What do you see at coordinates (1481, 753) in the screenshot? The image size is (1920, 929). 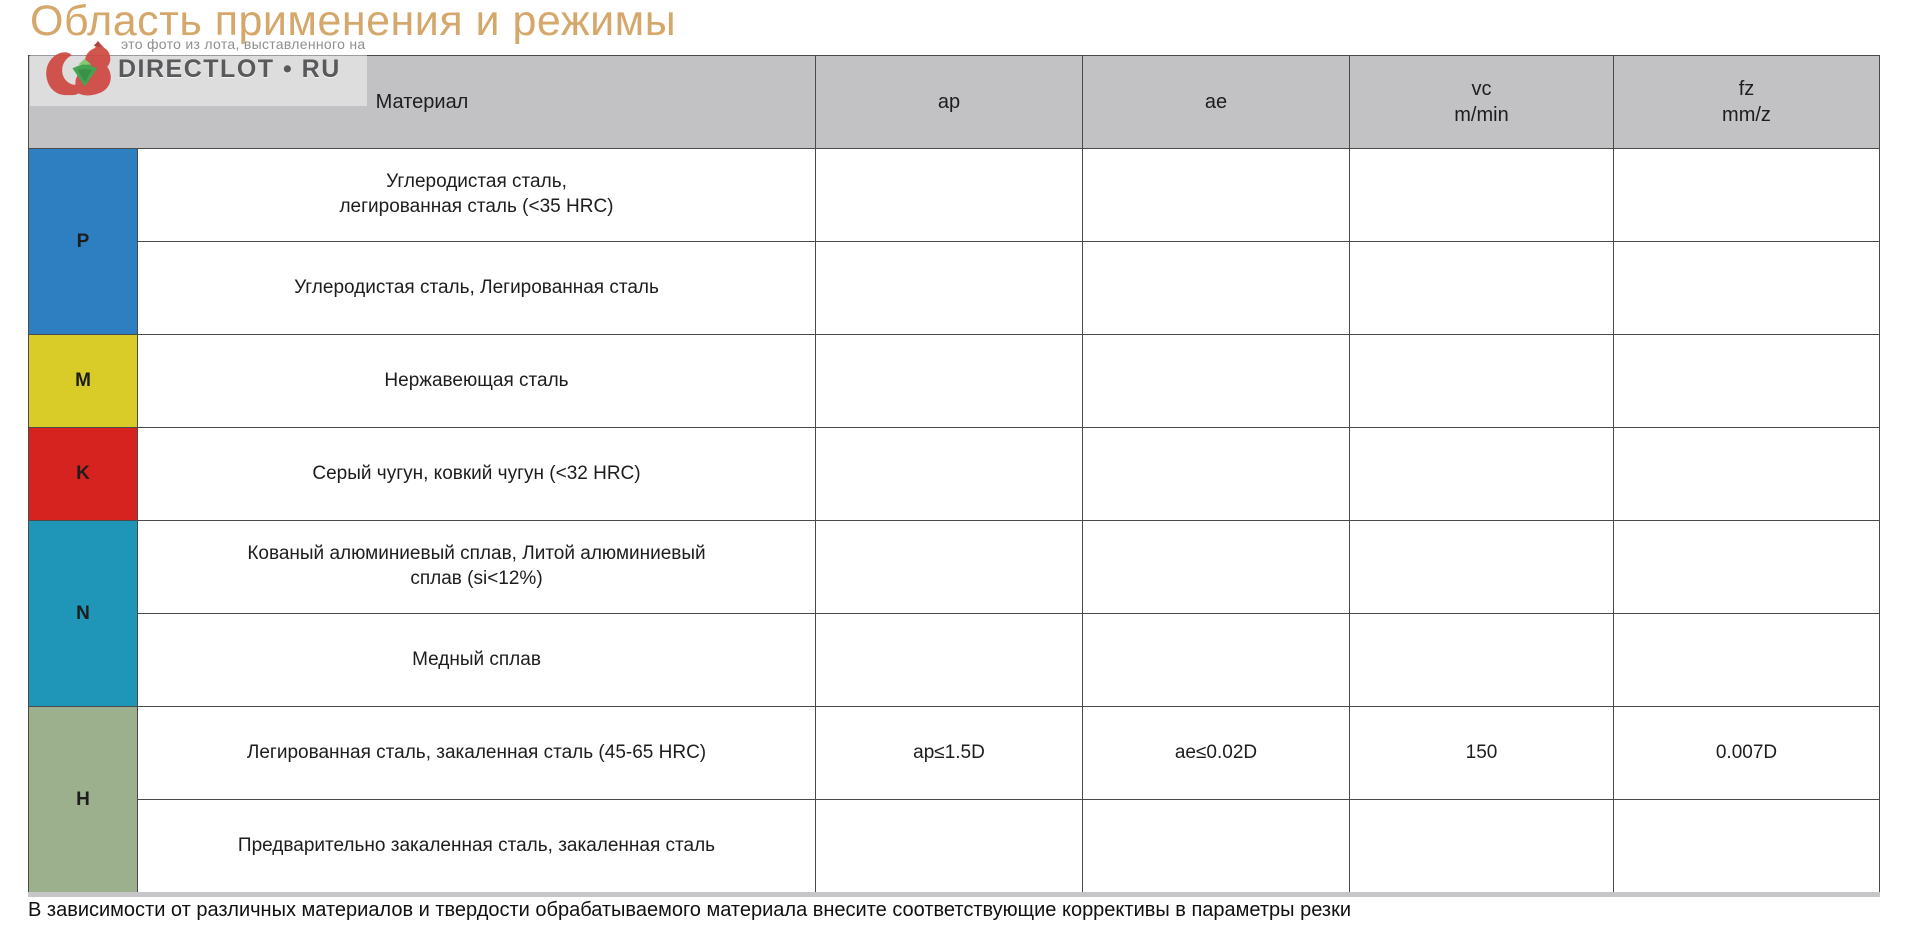 I see `vc-cell: 150` at bounding box center [1481, 753].